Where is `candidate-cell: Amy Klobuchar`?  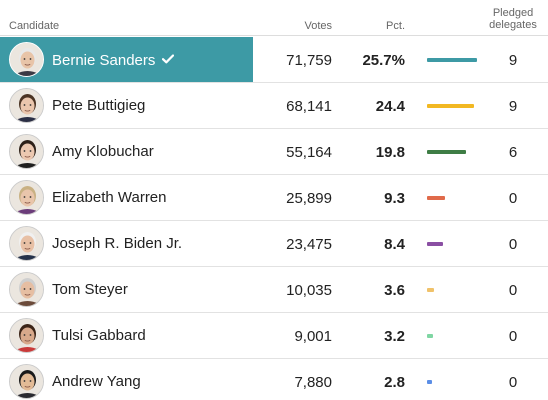
candidate-cell: Amy Klobuchar is located at coordinates (126, 151).